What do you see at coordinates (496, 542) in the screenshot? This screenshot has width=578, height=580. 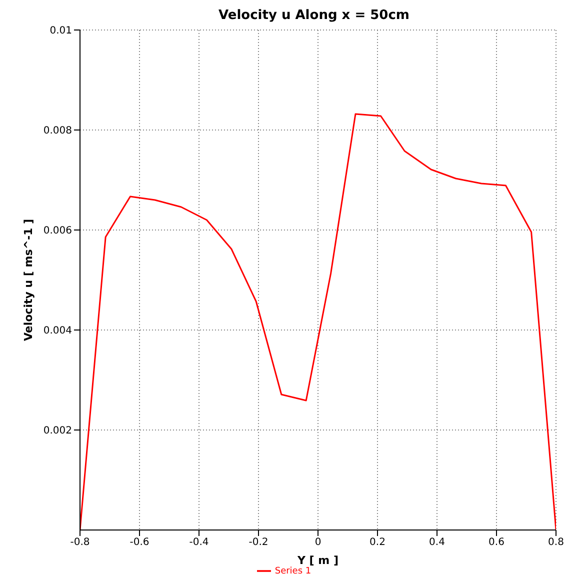 I see `x-tick-label: 0.6` at bounding box center [496, 542].